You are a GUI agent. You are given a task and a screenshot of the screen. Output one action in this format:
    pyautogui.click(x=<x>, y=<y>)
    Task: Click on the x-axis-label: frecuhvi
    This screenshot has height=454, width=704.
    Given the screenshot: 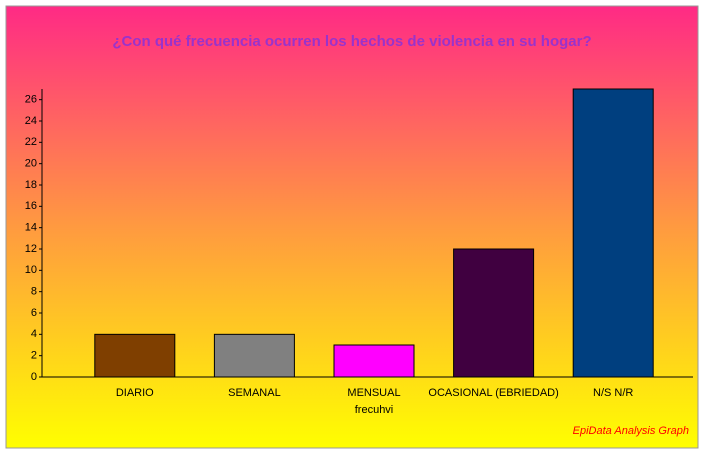 What is the action you would take?
    pyautogui.click(x=374, y=410)
    